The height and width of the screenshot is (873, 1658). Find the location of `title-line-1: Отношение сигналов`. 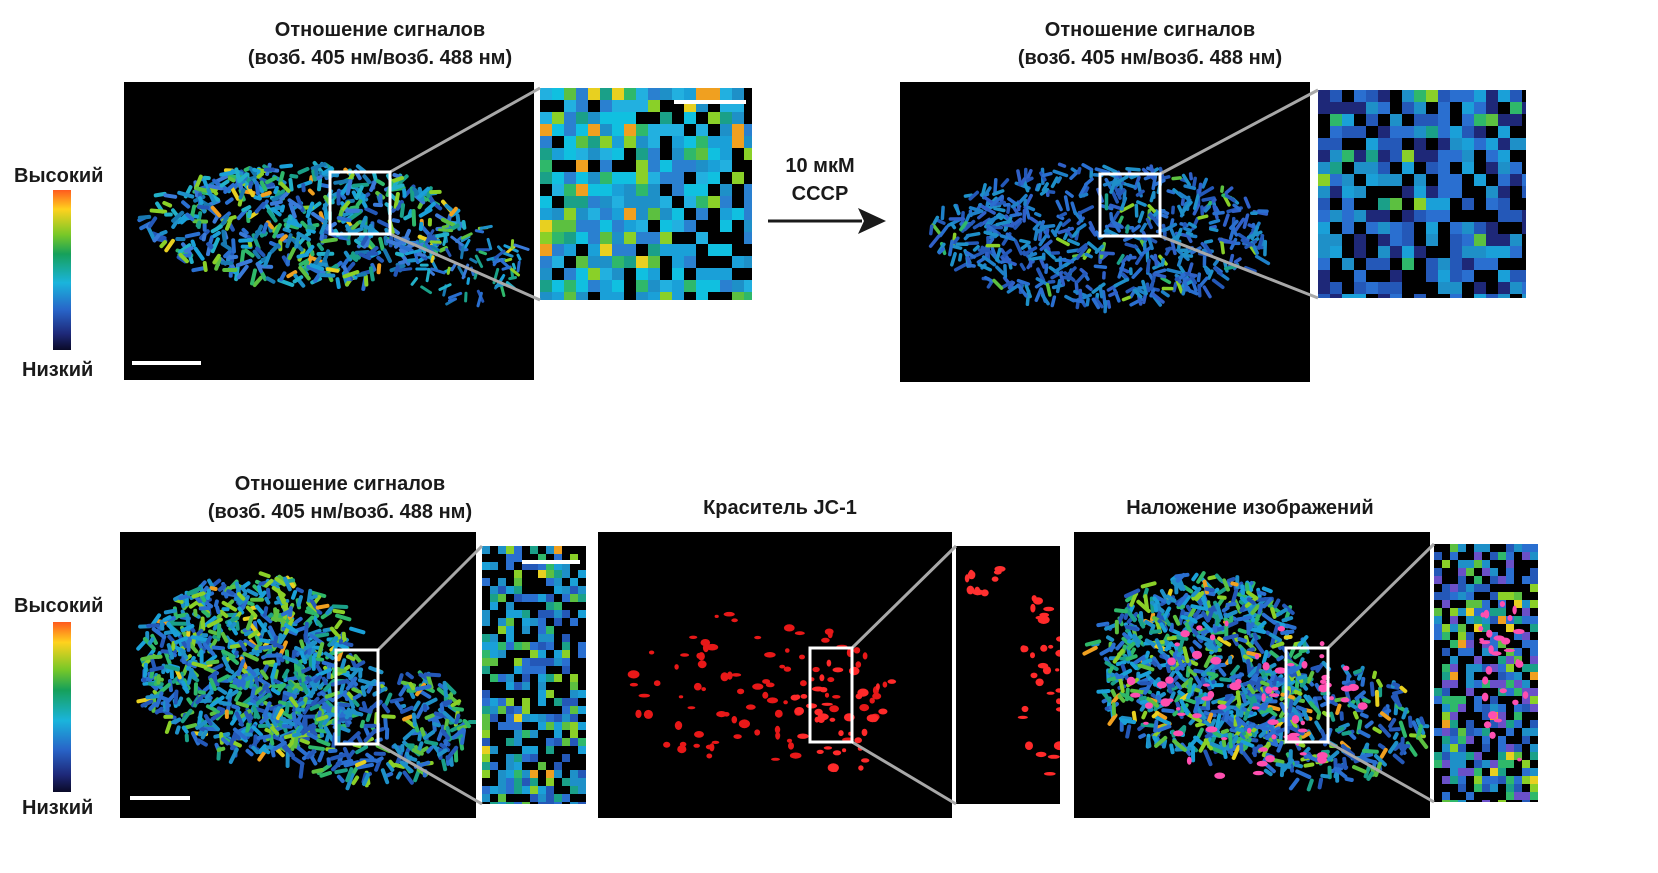

title-line-1: Отношение сигналов is located at coordinates (340, 484).